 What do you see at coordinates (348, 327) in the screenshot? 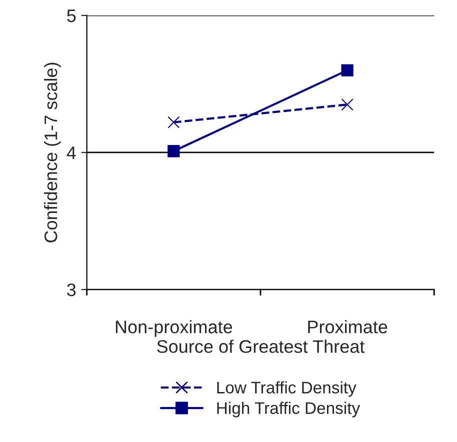
I see `x-tick-label: Proximate` at bounding box center [348, 327].